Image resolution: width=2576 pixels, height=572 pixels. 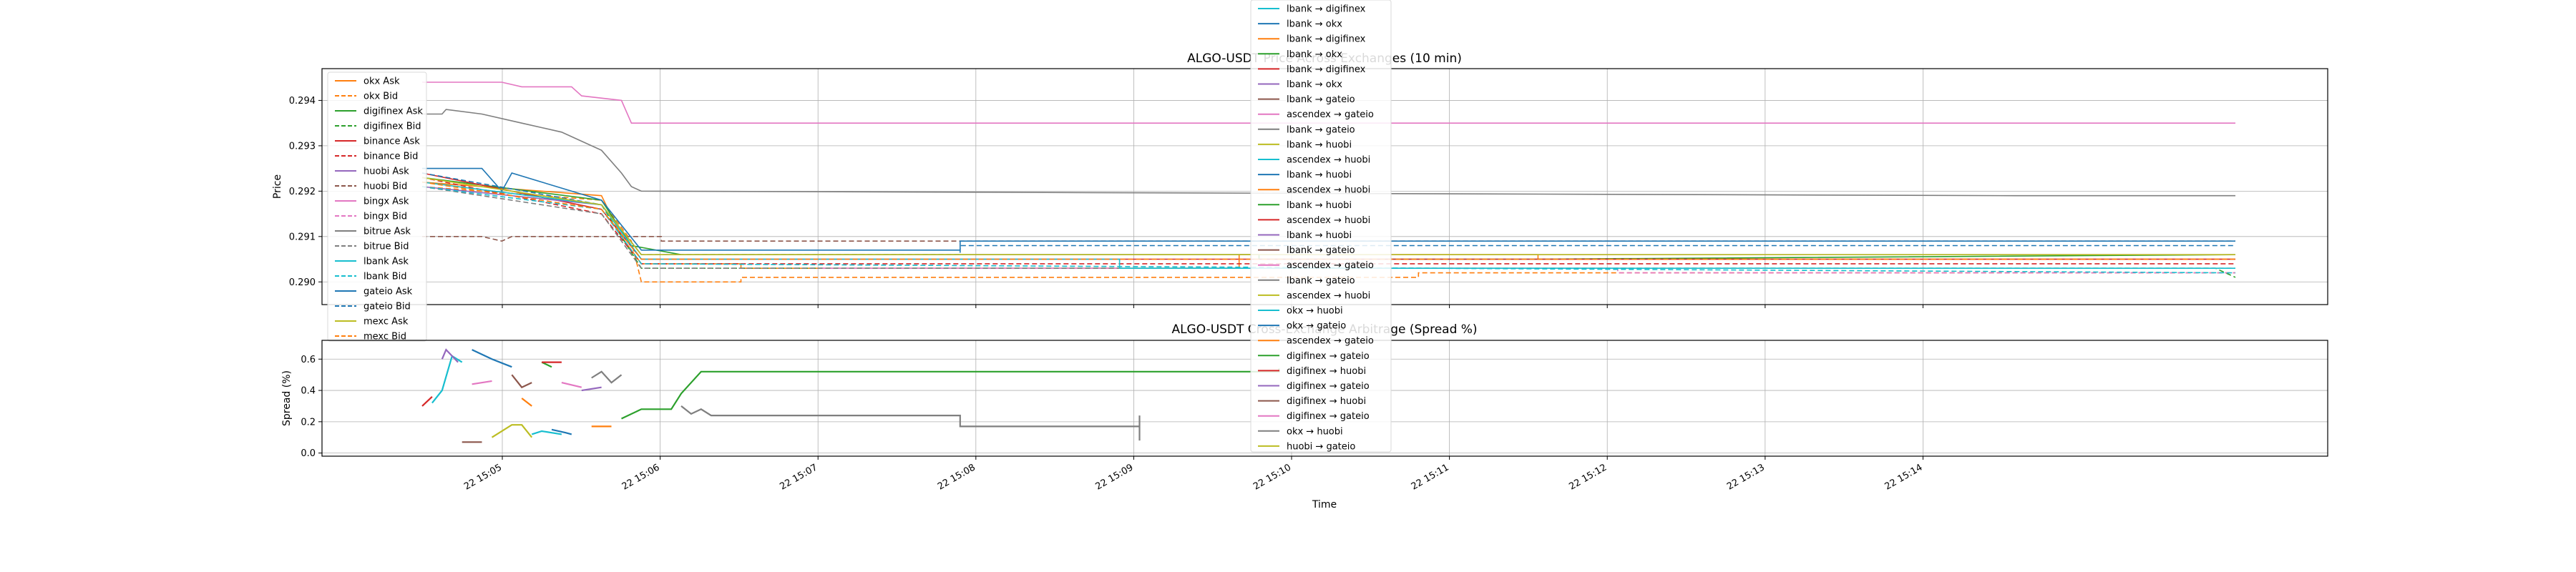 What do you see at coordinates (393, 112) in the screenshot?
I see `legend-label: digifinex Ask` at bounding box center [393, 112].